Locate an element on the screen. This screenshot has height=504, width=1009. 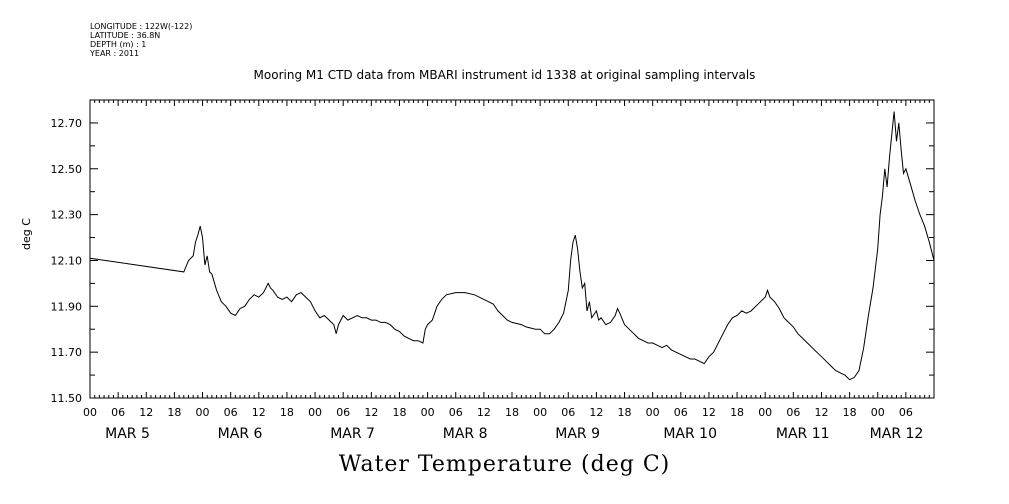
x-day-label: MAR 11 is located at coordinates (803, 434).